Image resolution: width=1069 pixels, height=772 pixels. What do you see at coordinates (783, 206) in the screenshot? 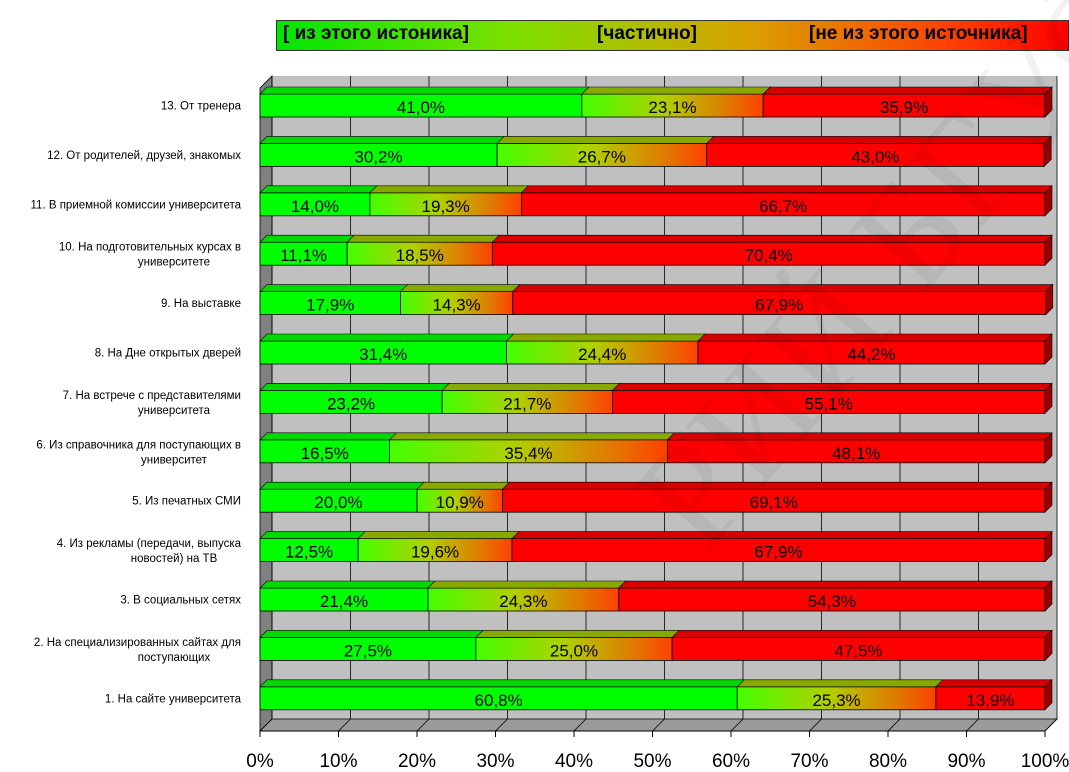
I see `data-label: 66,7%` at bounding box center [783, 206].